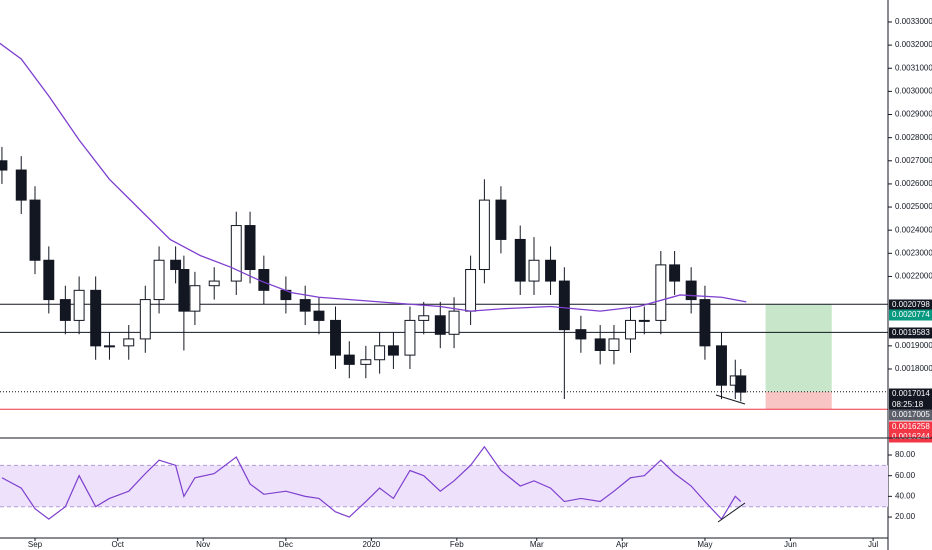 This screenshot has width=932, height=550. What do you see at coordinates (622, 544) in the screenshot?
I see `x-tick-label: Apr` at bounding box center [622, 544].